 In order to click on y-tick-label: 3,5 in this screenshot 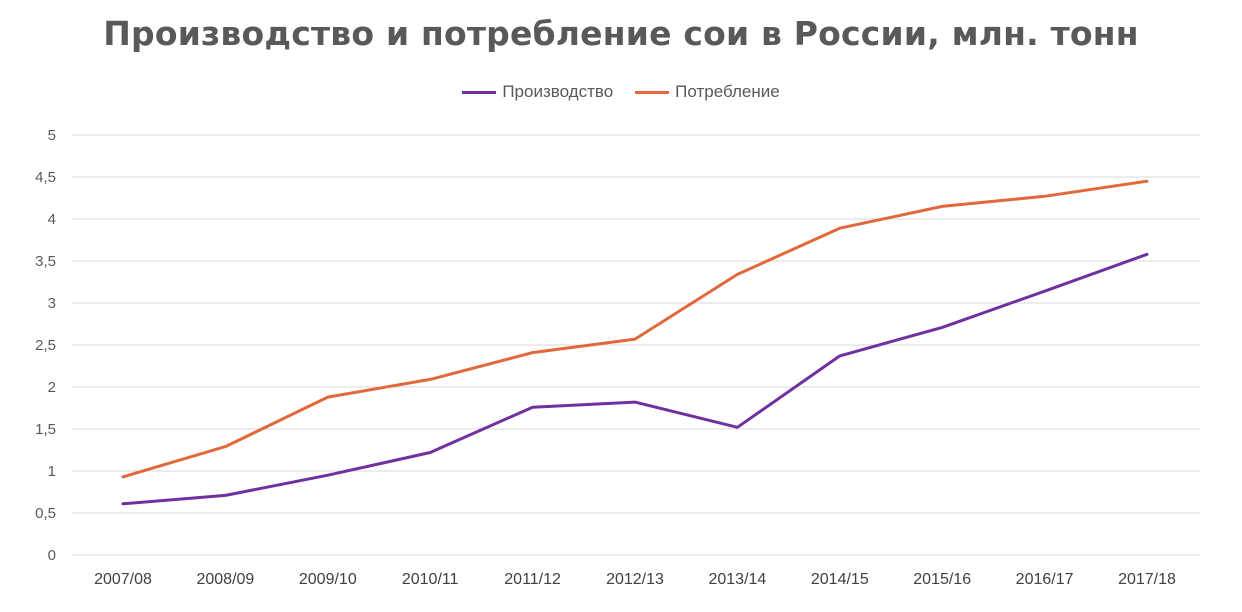, I will do `click(45, 261)`.